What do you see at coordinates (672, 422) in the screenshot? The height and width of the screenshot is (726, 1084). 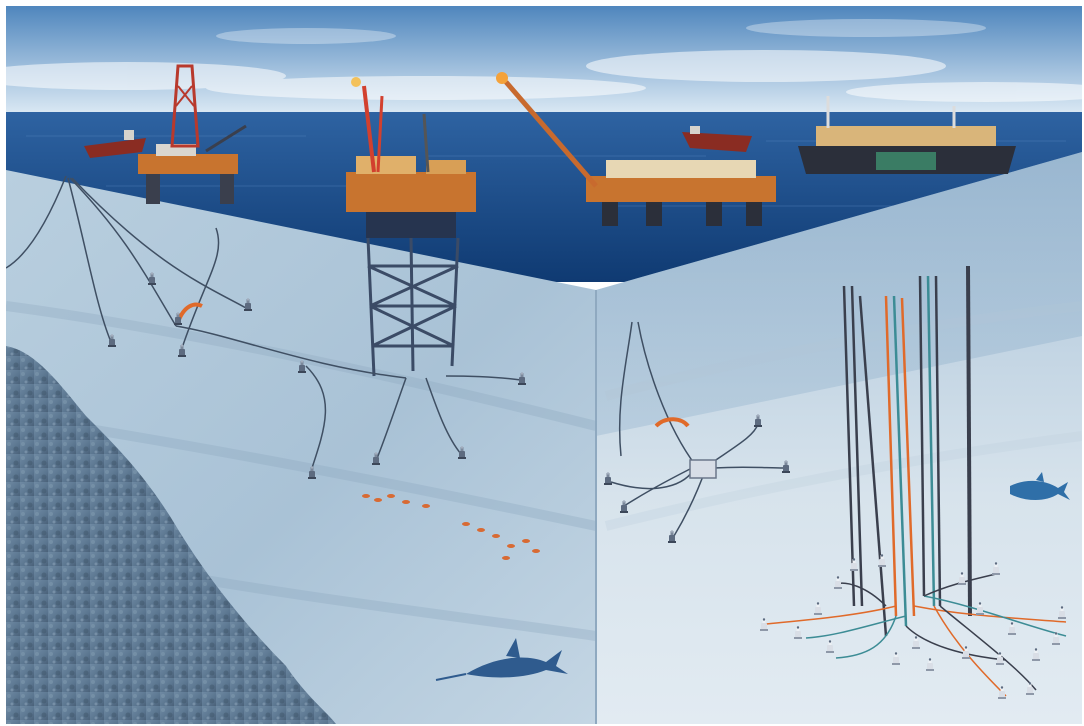 I see `right-riser-orange` at bounding box center [672, 422].